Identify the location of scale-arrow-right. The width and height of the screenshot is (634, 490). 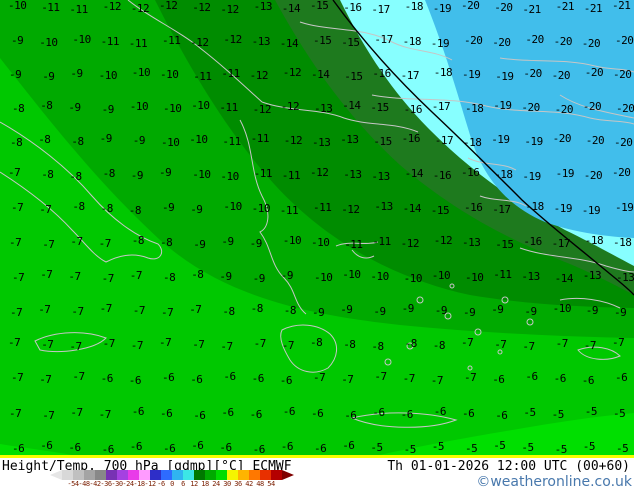
(288, 475).